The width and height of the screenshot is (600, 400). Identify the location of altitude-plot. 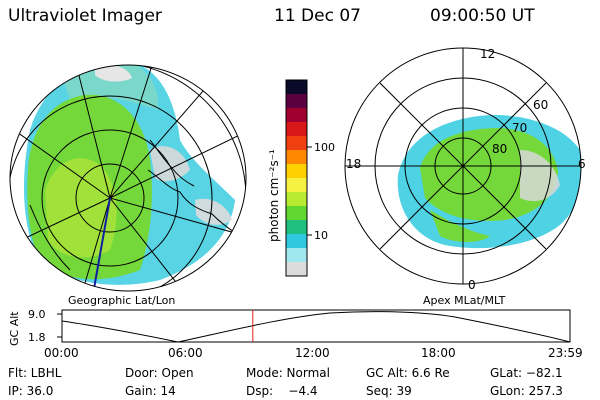
(314, 326).